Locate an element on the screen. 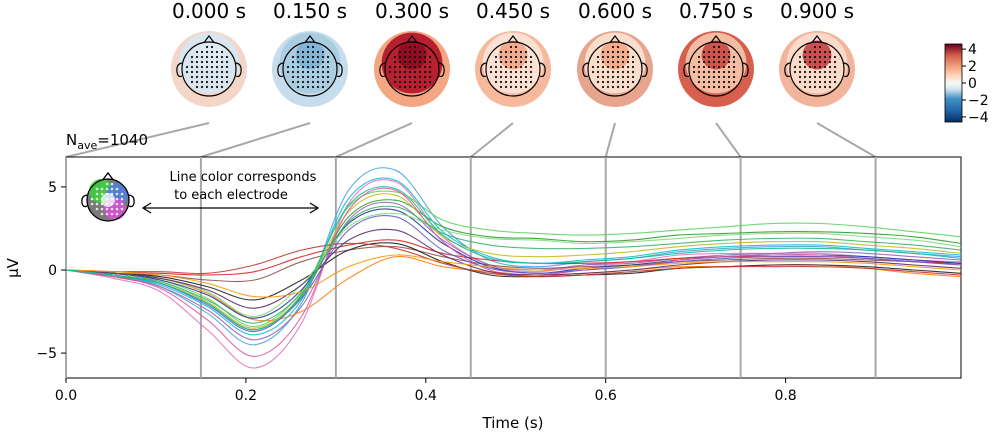  head-nose is located at coordinates (412, 39).